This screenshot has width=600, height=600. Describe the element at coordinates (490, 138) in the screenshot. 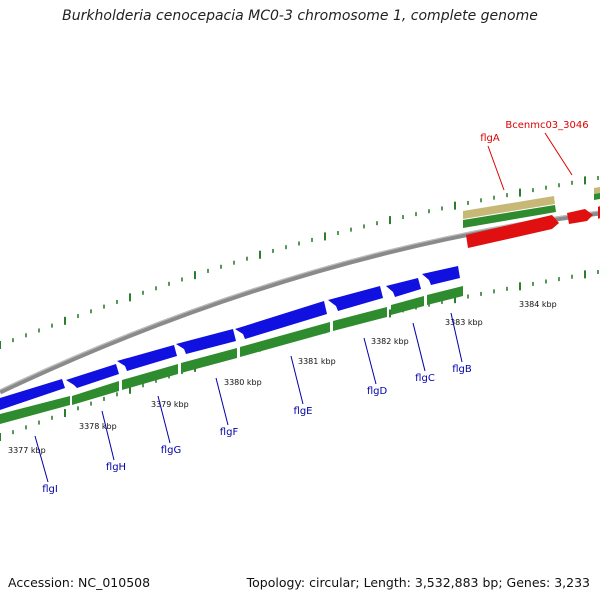

I see `gene-label-flgA: flgA` at that location.